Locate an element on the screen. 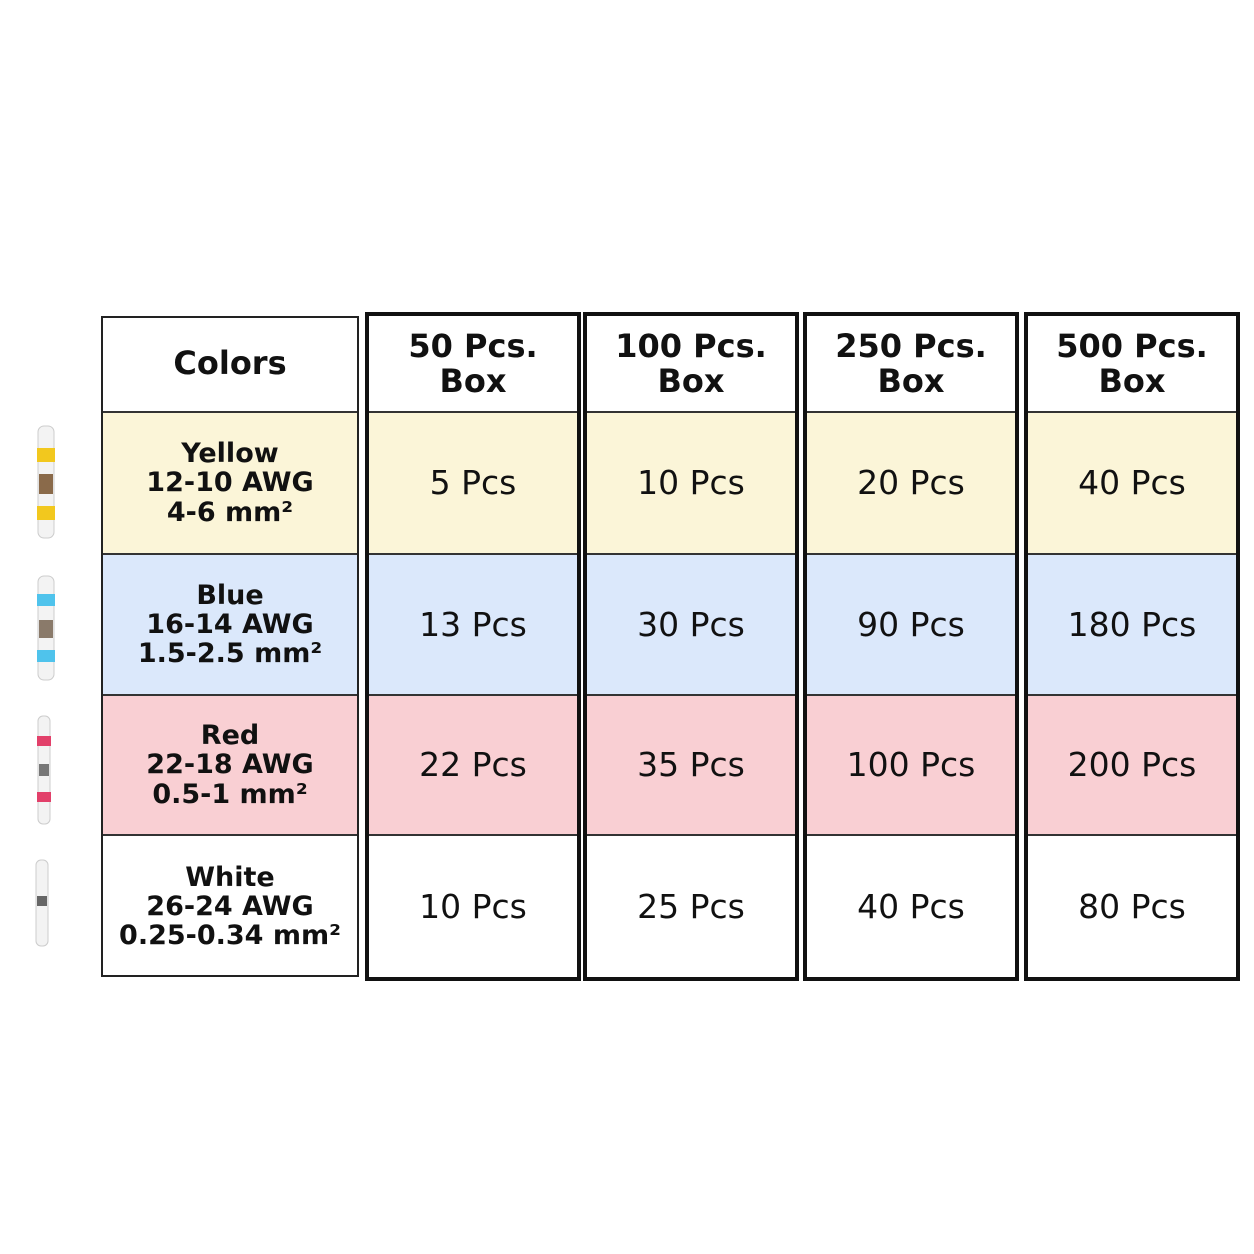 This screenshot has width=1254, height=1254. value-cell: 20 Pcs is located at coordinates (911, 482).